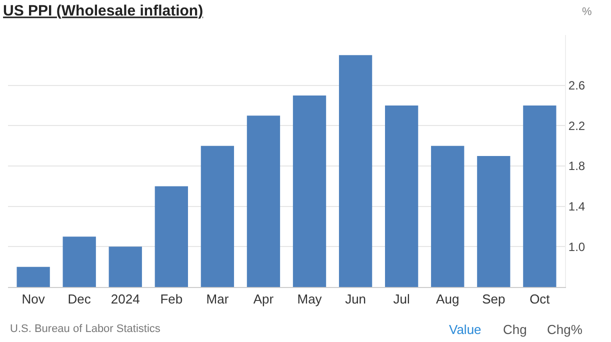 This screenshot has height=342, width=611. Describe the element at coordinates (355, 299) in the screenshot. I see `x-tick-label: Jun` at that location.